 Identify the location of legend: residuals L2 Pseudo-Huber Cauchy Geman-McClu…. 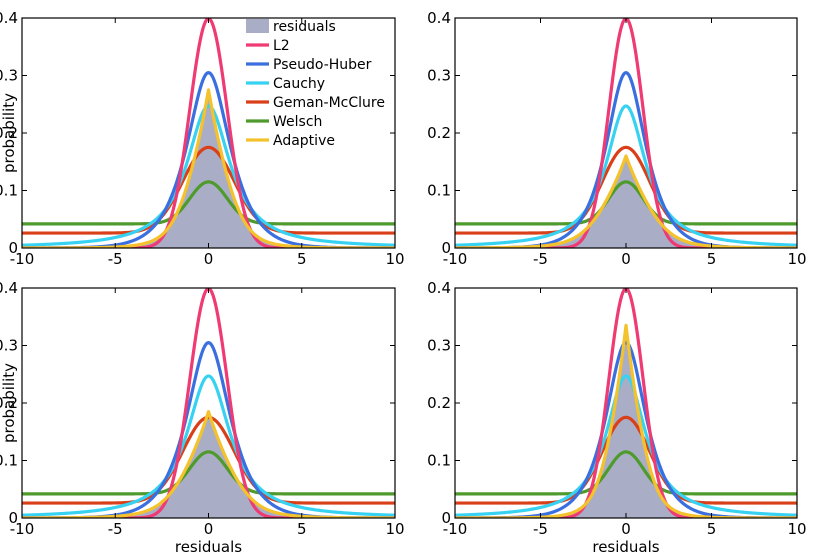
(315, 84).